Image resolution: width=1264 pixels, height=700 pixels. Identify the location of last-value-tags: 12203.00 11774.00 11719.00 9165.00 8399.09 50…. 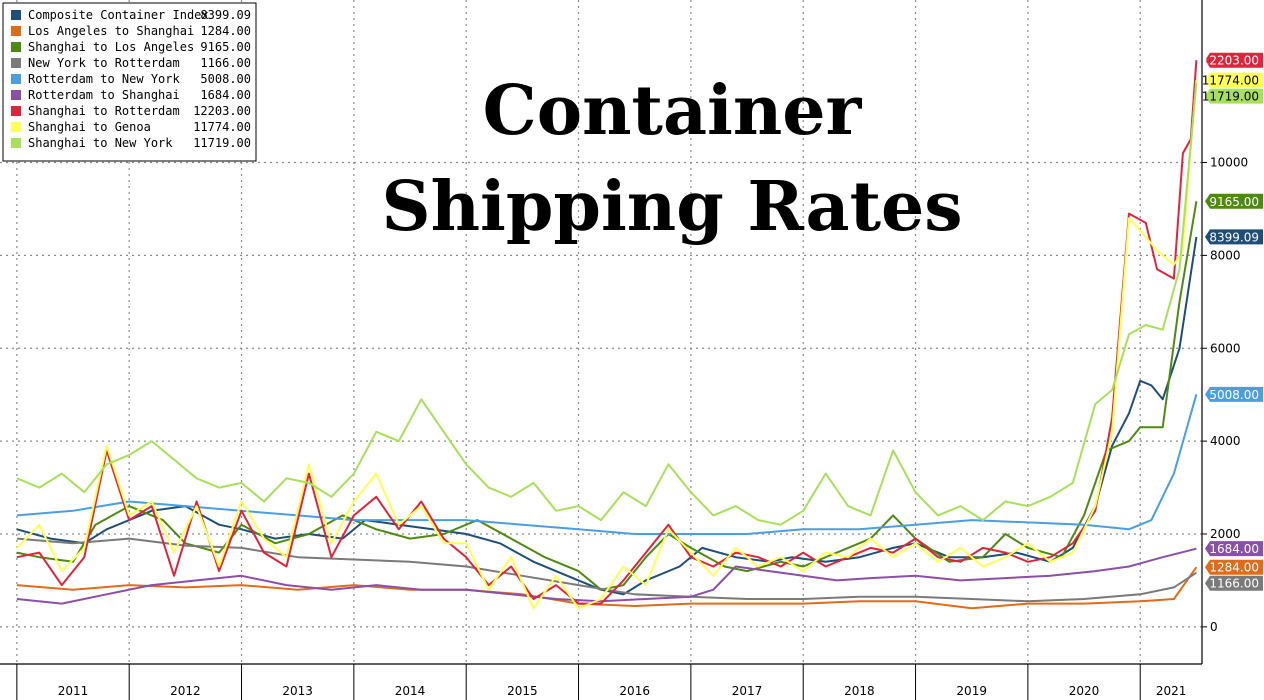
(1232, 321).